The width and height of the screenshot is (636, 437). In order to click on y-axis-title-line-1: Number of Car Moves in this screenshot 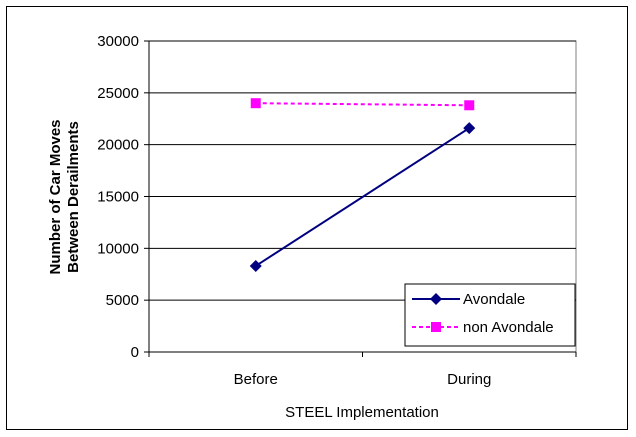, I will do `click(55, 196)`.